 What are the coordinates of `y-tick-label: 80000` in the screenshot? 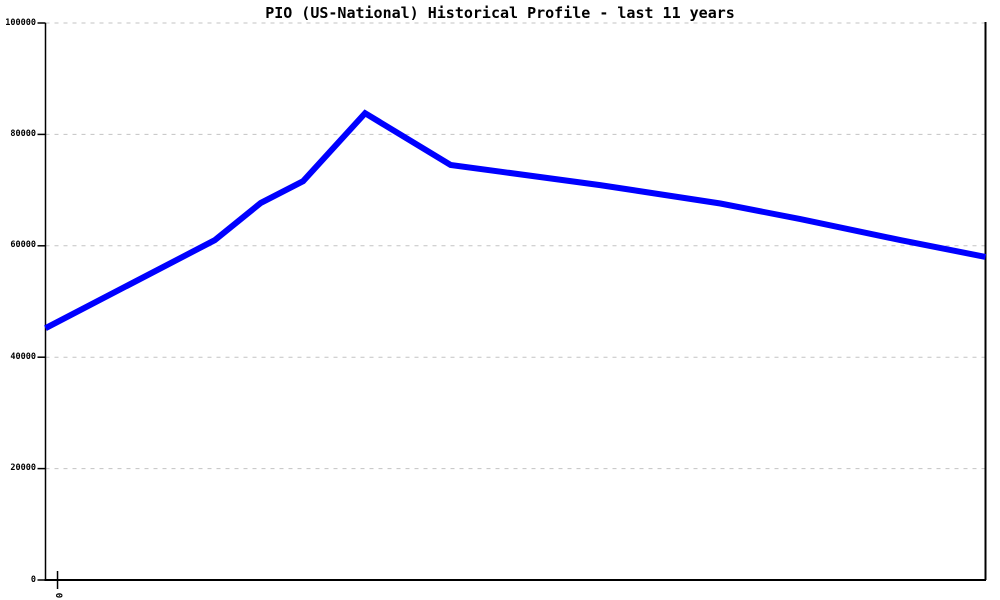 It's located at (23, 133).